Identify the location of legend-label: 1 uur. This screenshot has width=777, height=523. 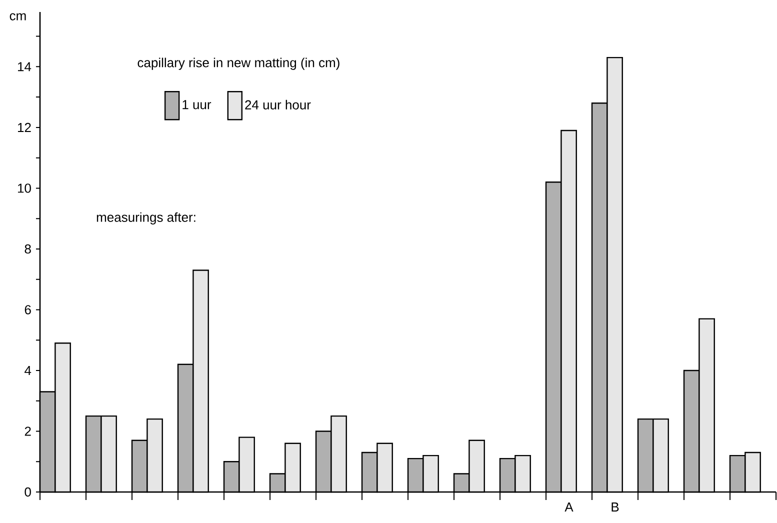
(197, 105).